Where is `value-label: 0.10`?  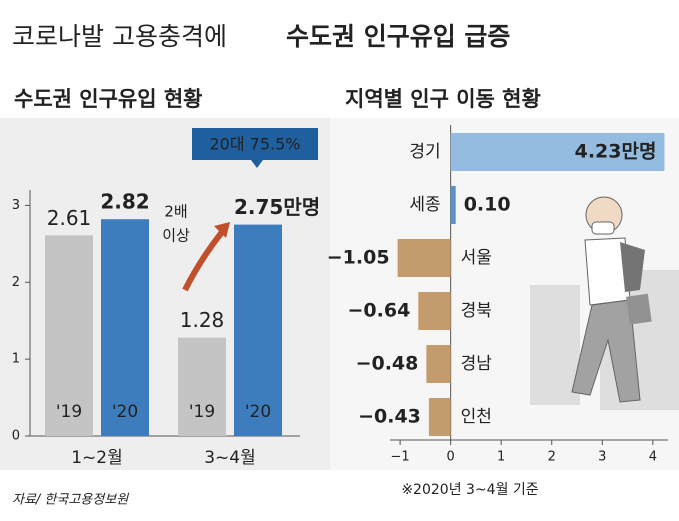
value-label: 0.10 is located at coordinates (487, 205).